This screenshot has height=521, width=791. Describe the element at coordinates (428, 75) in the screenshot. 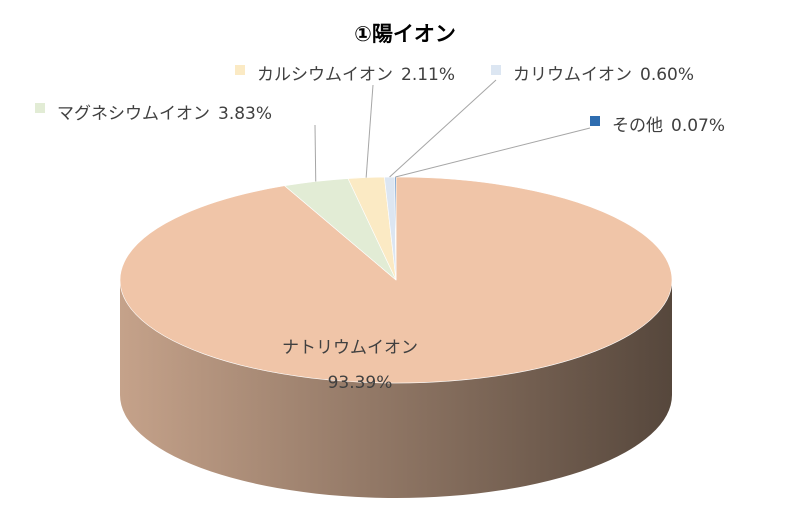

I see `data-label-value: 2.11%` at that location.